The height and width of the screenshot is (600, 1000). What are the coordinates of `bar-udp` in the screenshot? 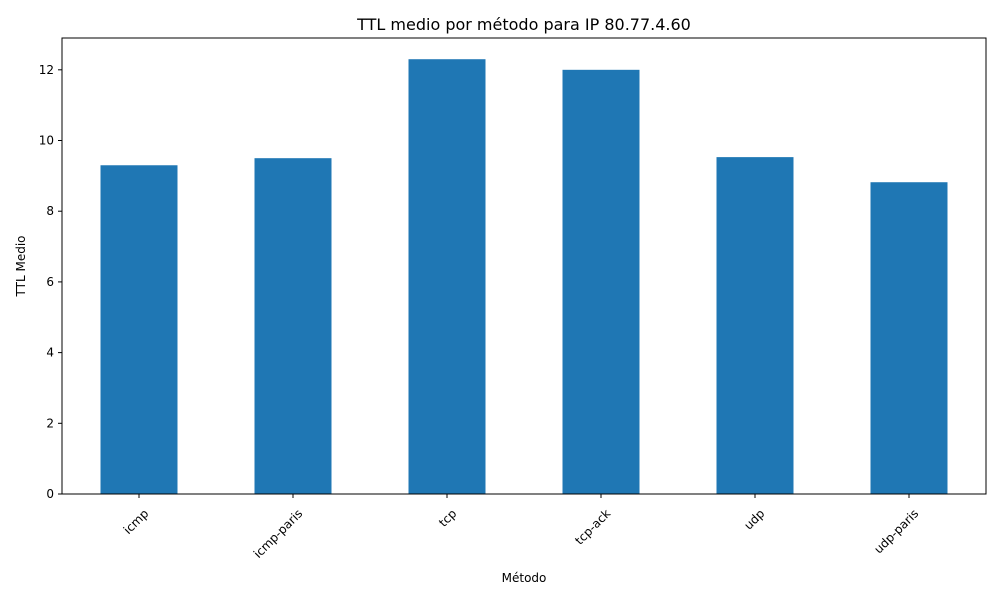 It's located at (755, 325).